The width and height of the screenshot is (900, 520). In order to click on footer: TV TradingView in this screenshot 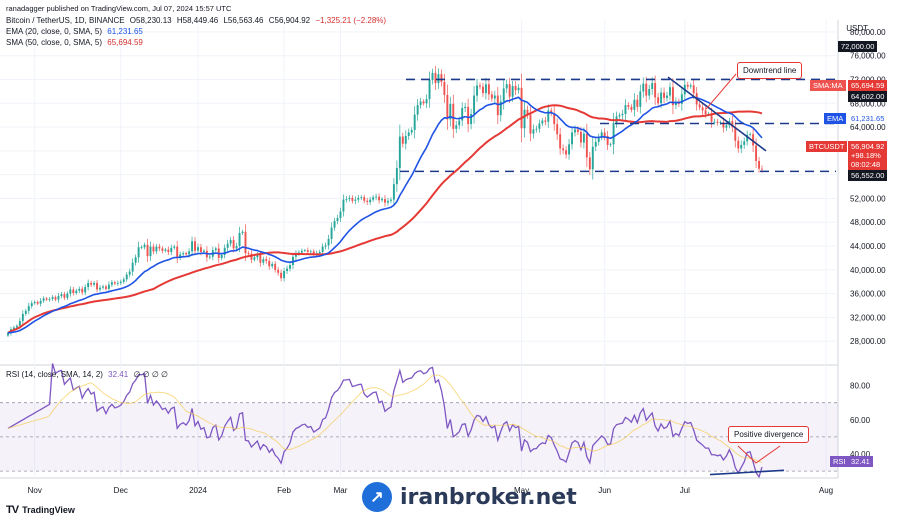, I will do `click(40, 510)`.